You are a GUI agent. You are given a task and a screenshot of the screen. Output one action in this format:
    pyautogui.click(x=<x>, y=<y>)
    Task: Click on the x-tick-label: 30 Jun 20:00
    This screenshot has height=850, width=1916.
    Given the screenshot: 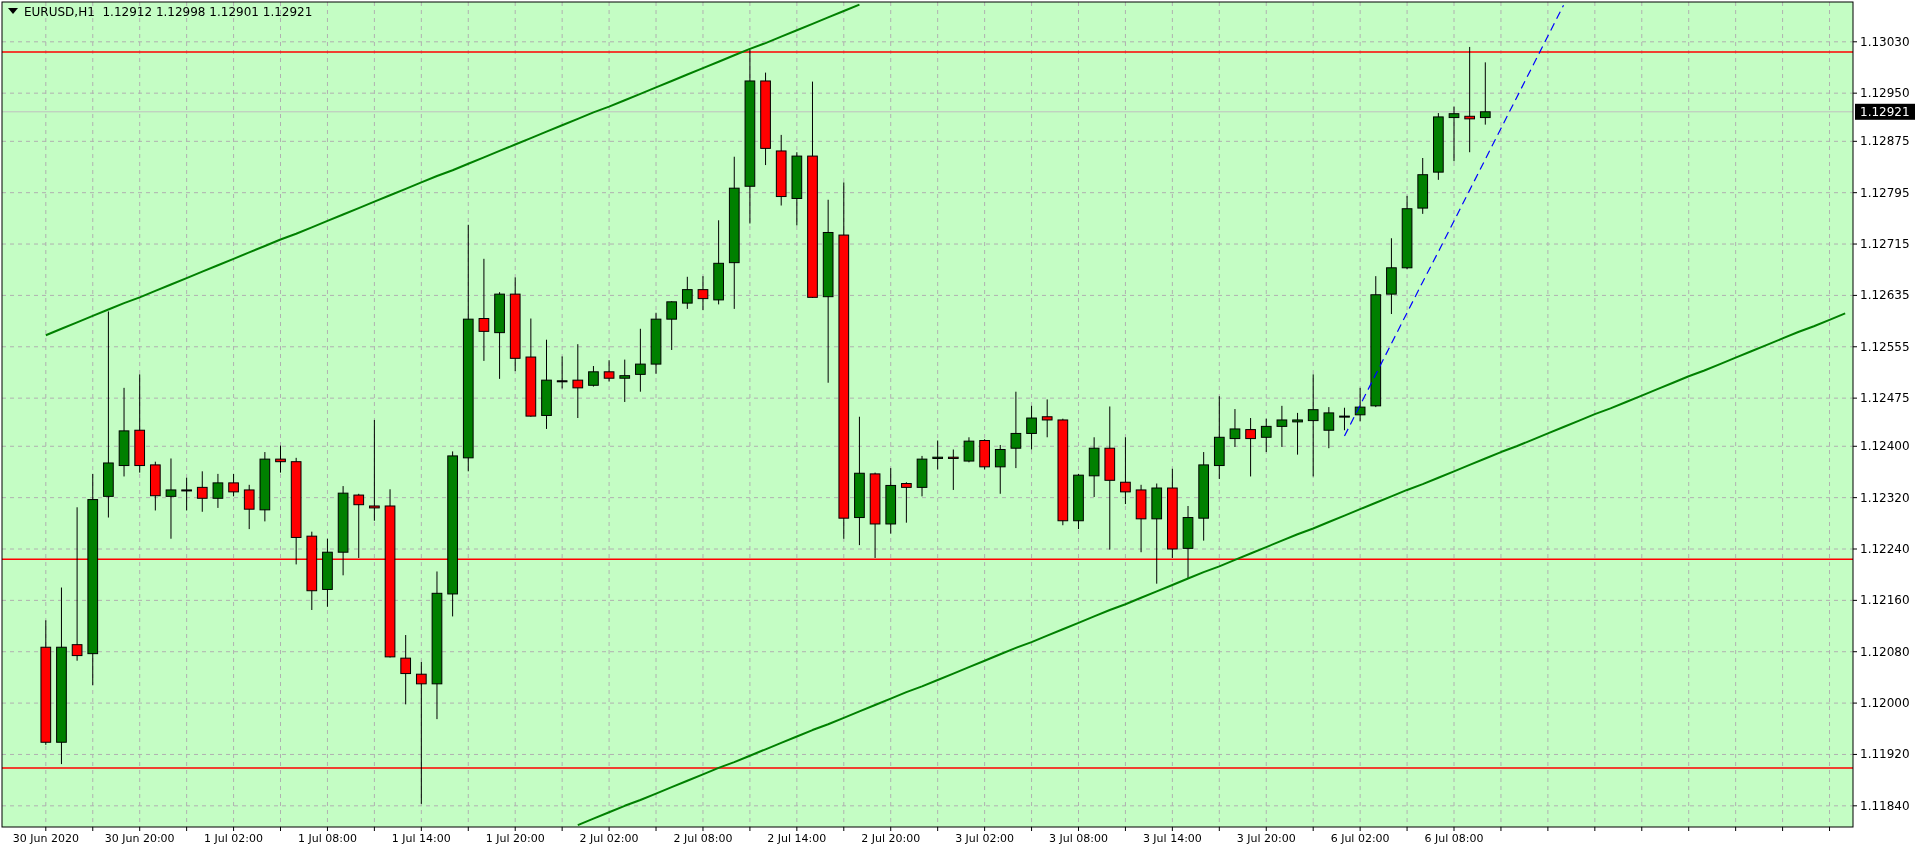 What is the action you would take?
    pyautogui.click(x=139, y=838)
    